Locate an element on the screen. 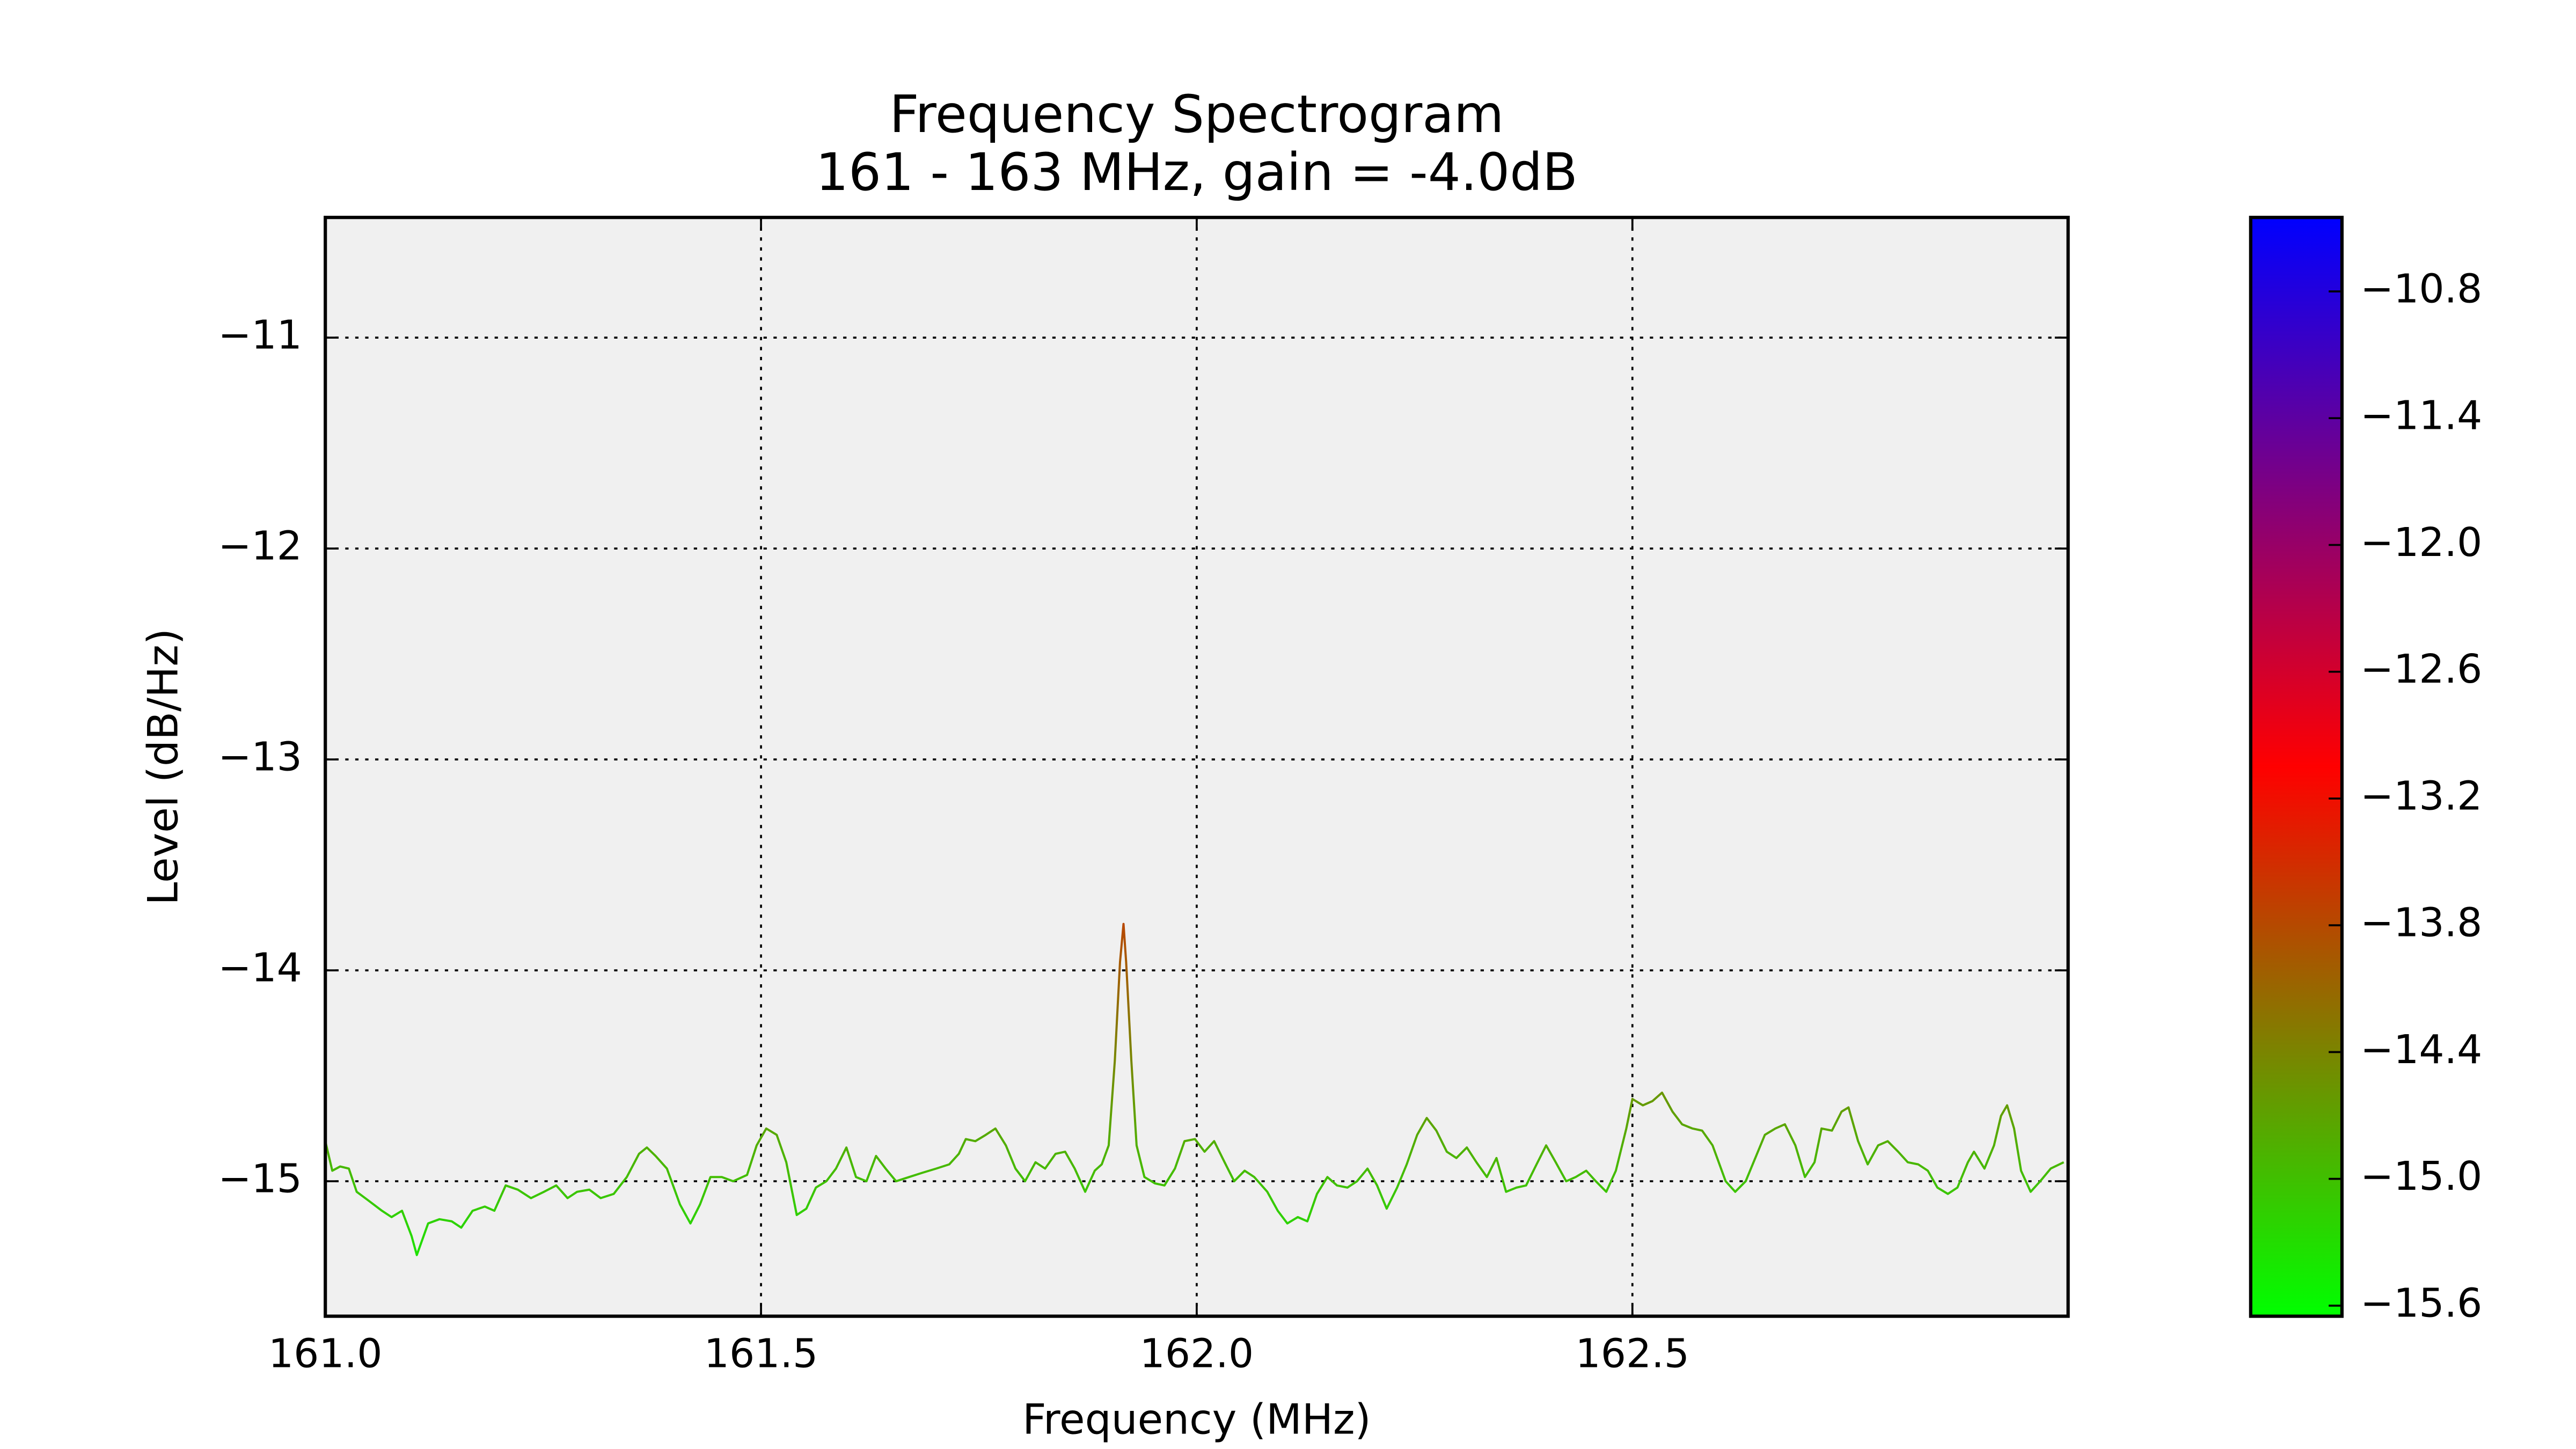 The image size is (2576, 1449). y-tick-label: −13 is located at coordinates (260, 757).